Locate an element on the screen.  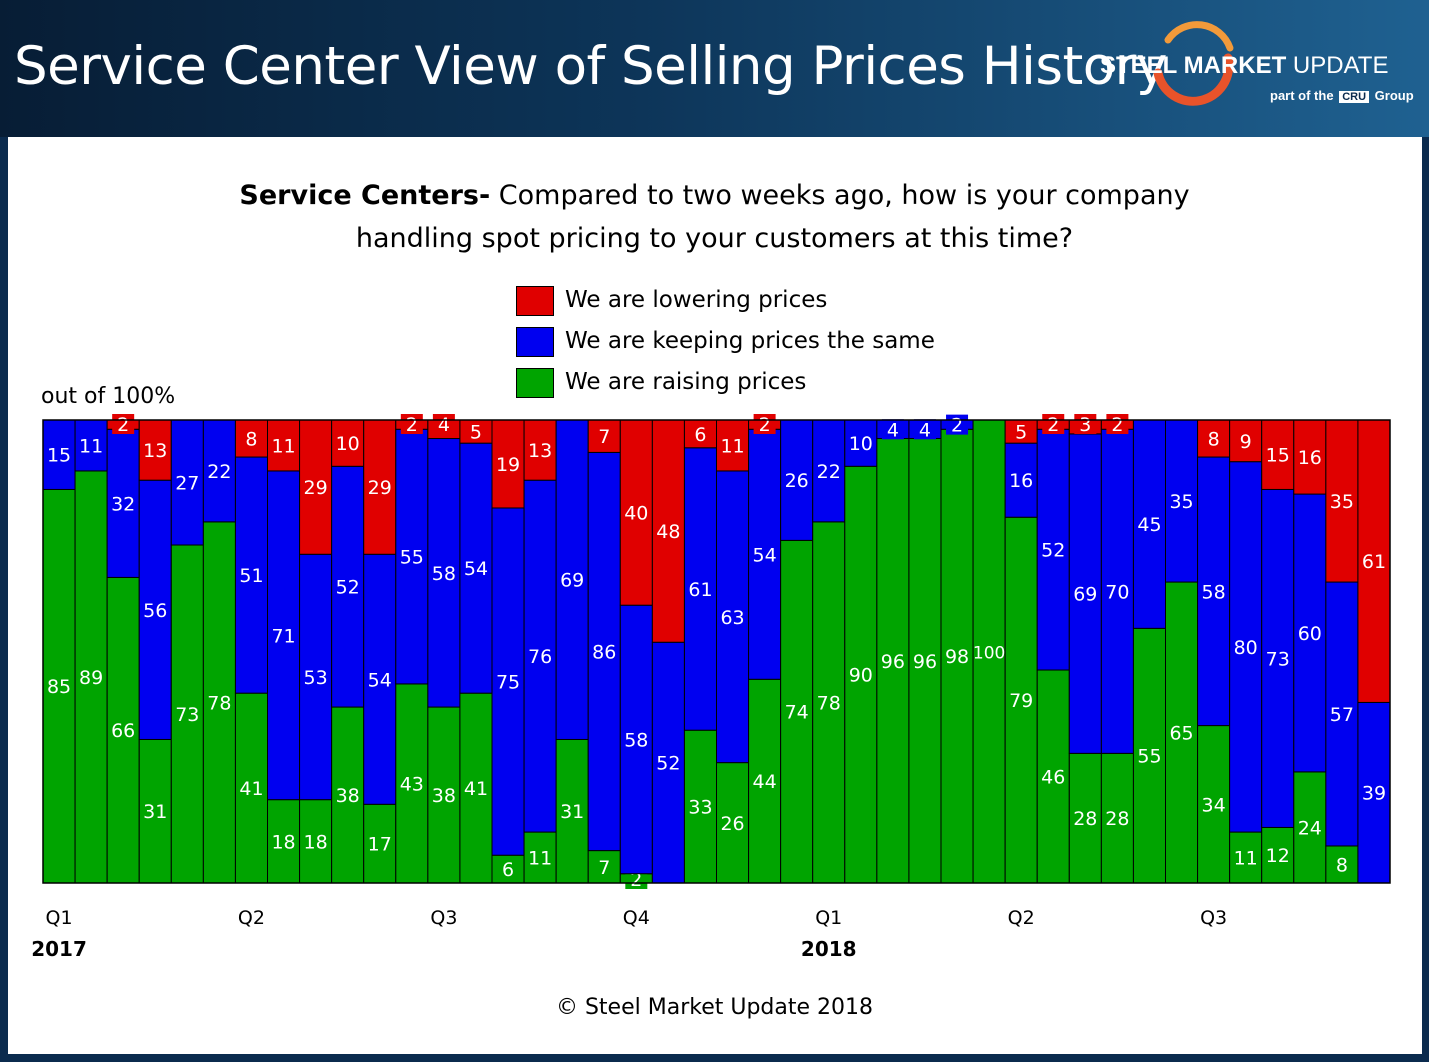
value-label-raising-6: 41 is located at coordinates (251, 789).